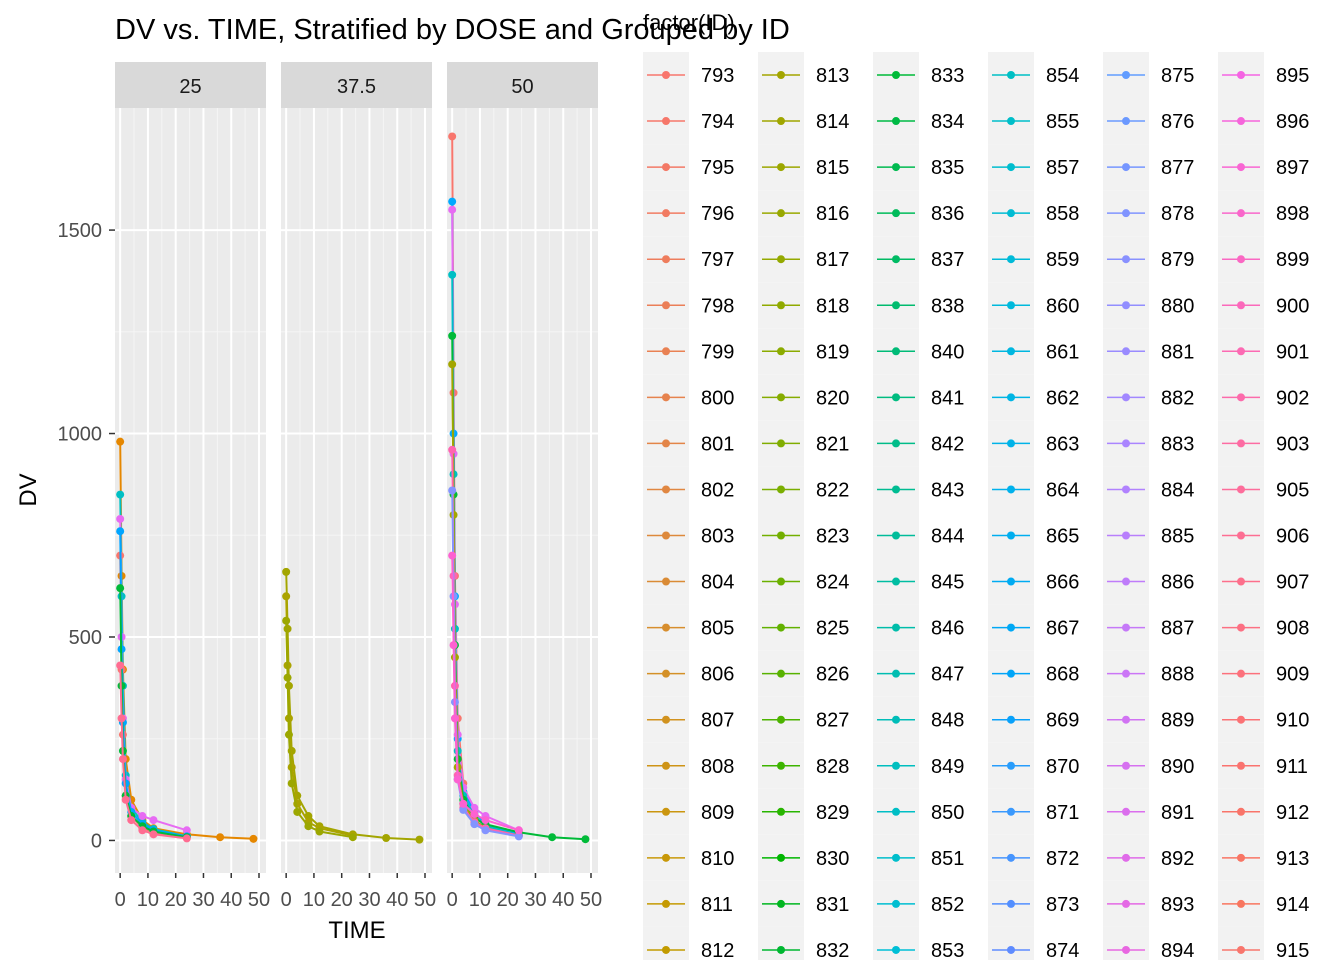  Describe the element at coordinates (1292, 306) in the screenshot. I see `legend-label: 900` at that location.